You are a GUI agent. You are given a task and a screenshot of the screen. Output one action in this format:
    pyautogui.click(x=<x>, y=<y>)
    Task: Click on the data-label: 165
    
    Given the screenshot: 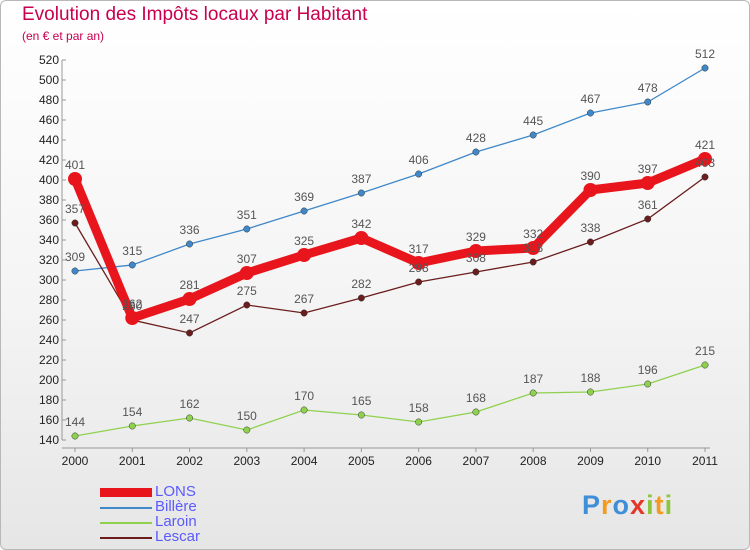 What is the action you would take?
    pyautogui.click(x=361, y=401)
    